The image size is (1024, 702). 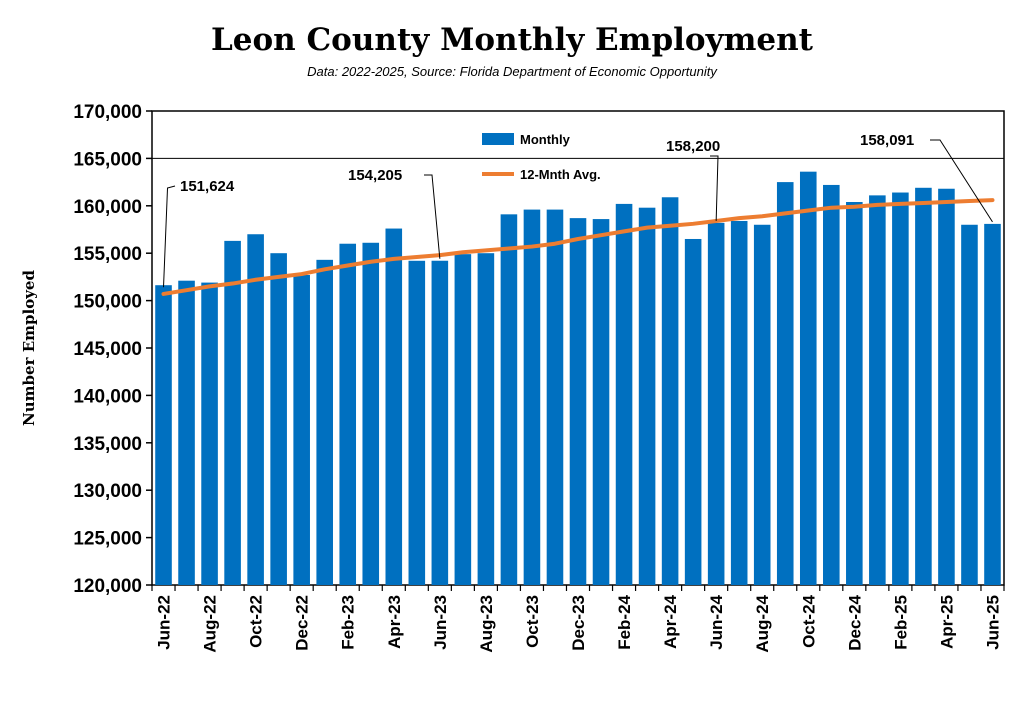 I want to click on x-tick-label: Jun-24, so click(x=716, y=621).